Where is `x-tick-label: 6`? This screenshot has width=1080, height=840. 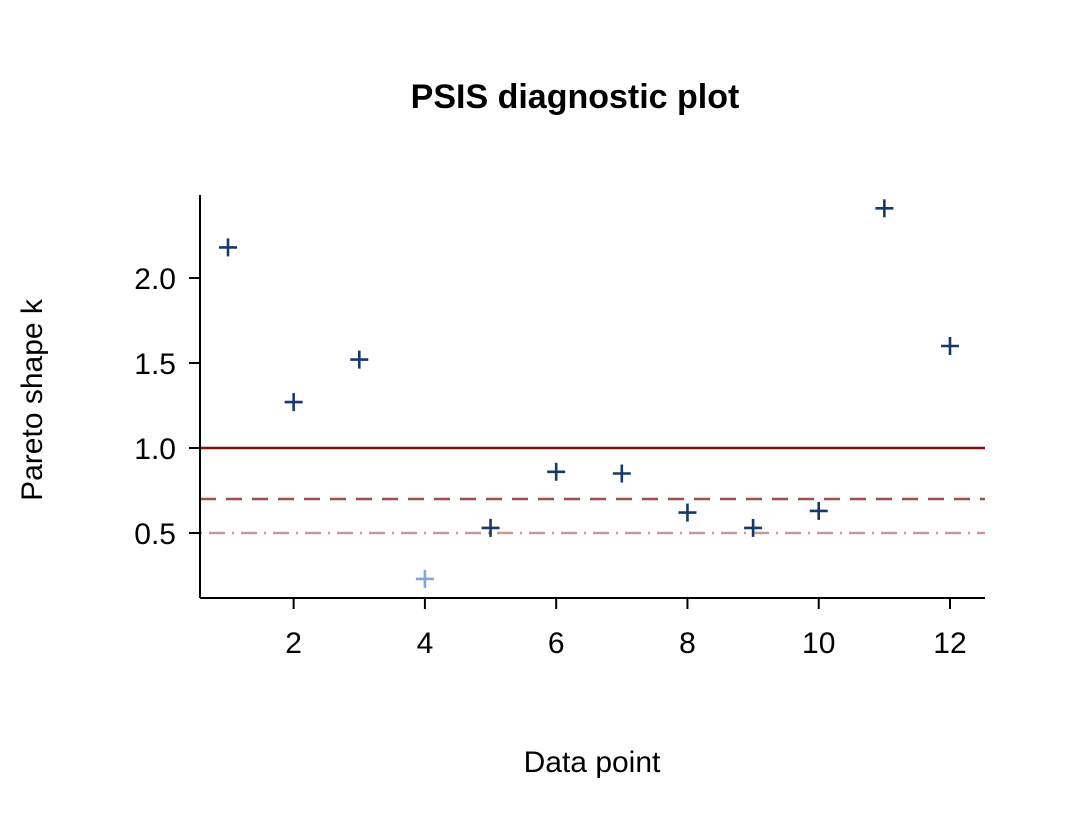
x-tick-label: 6 is located at coordinates (556, 643).